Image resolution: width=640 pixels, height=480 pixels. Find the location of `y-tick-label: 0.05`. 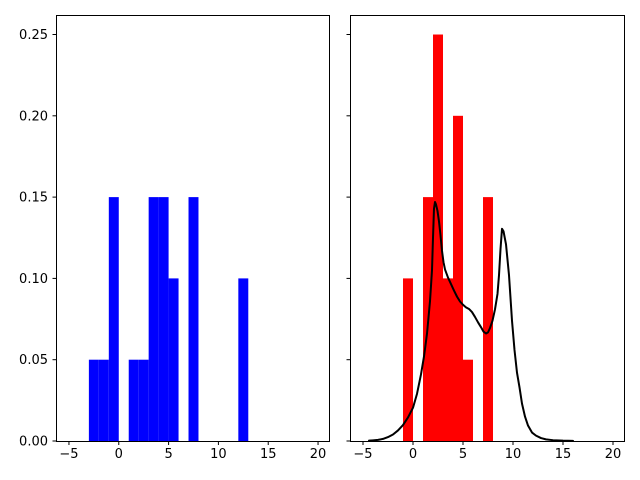

y-tick-label: 0.05 is located at coordinates (33, 360).